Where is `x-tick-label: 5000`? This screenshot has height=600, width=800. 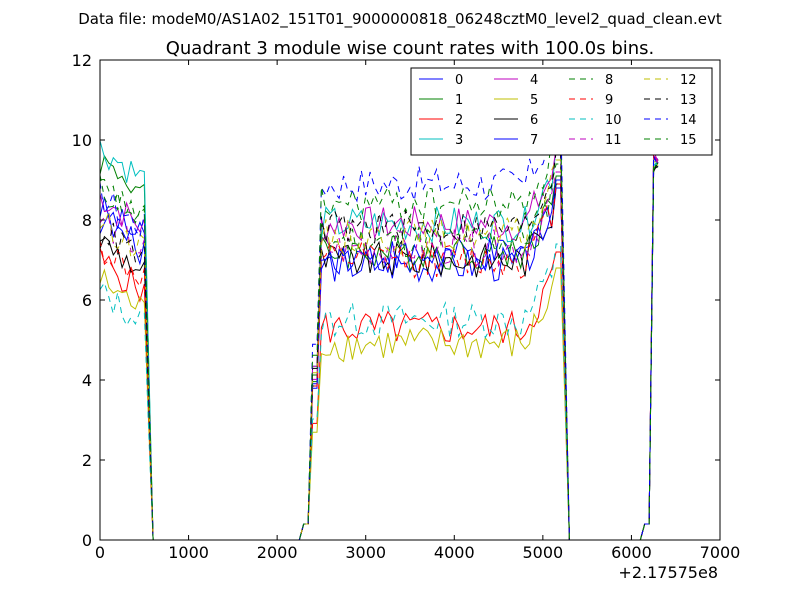 x-tick-label: 5000 is located at coordinates (542, 552).